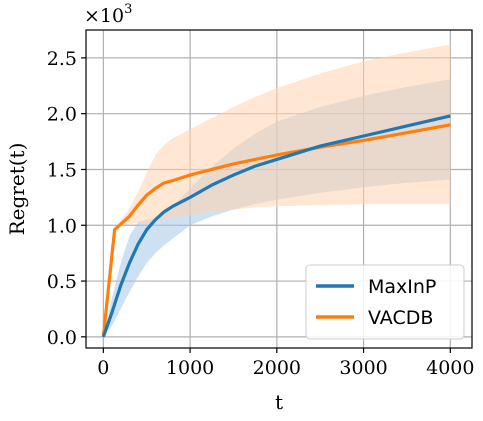  What do you see at coordinates (62, 59) in the screenshot?
I see `y-tick-label-5: 2.5` at bounding box center [62, 59].